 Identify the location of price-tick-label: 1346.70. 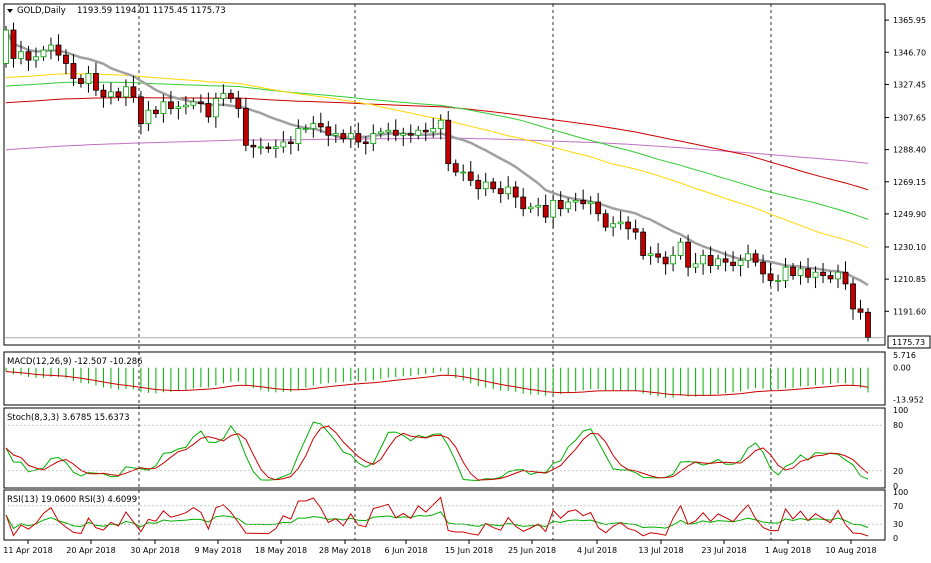
(909, 52).